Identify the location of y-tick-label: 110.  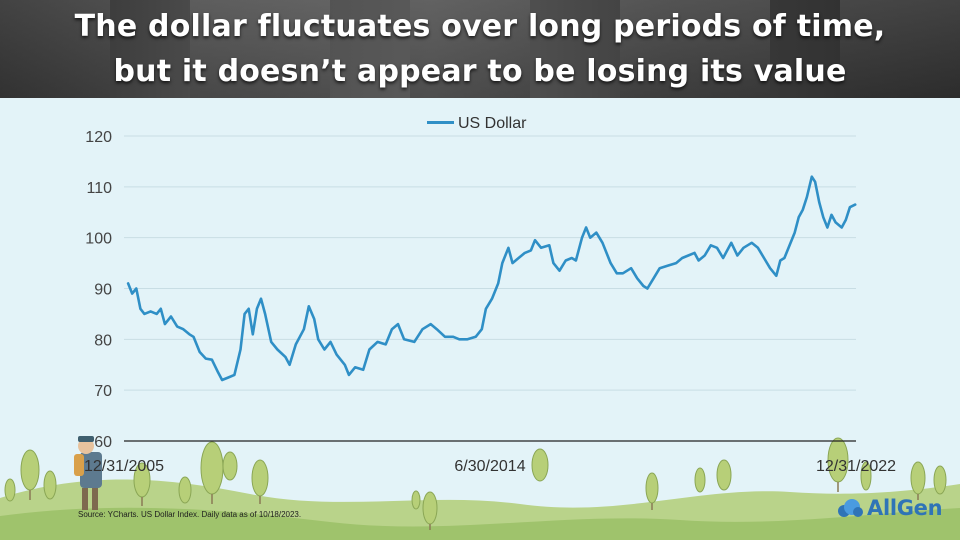
(99, 188).